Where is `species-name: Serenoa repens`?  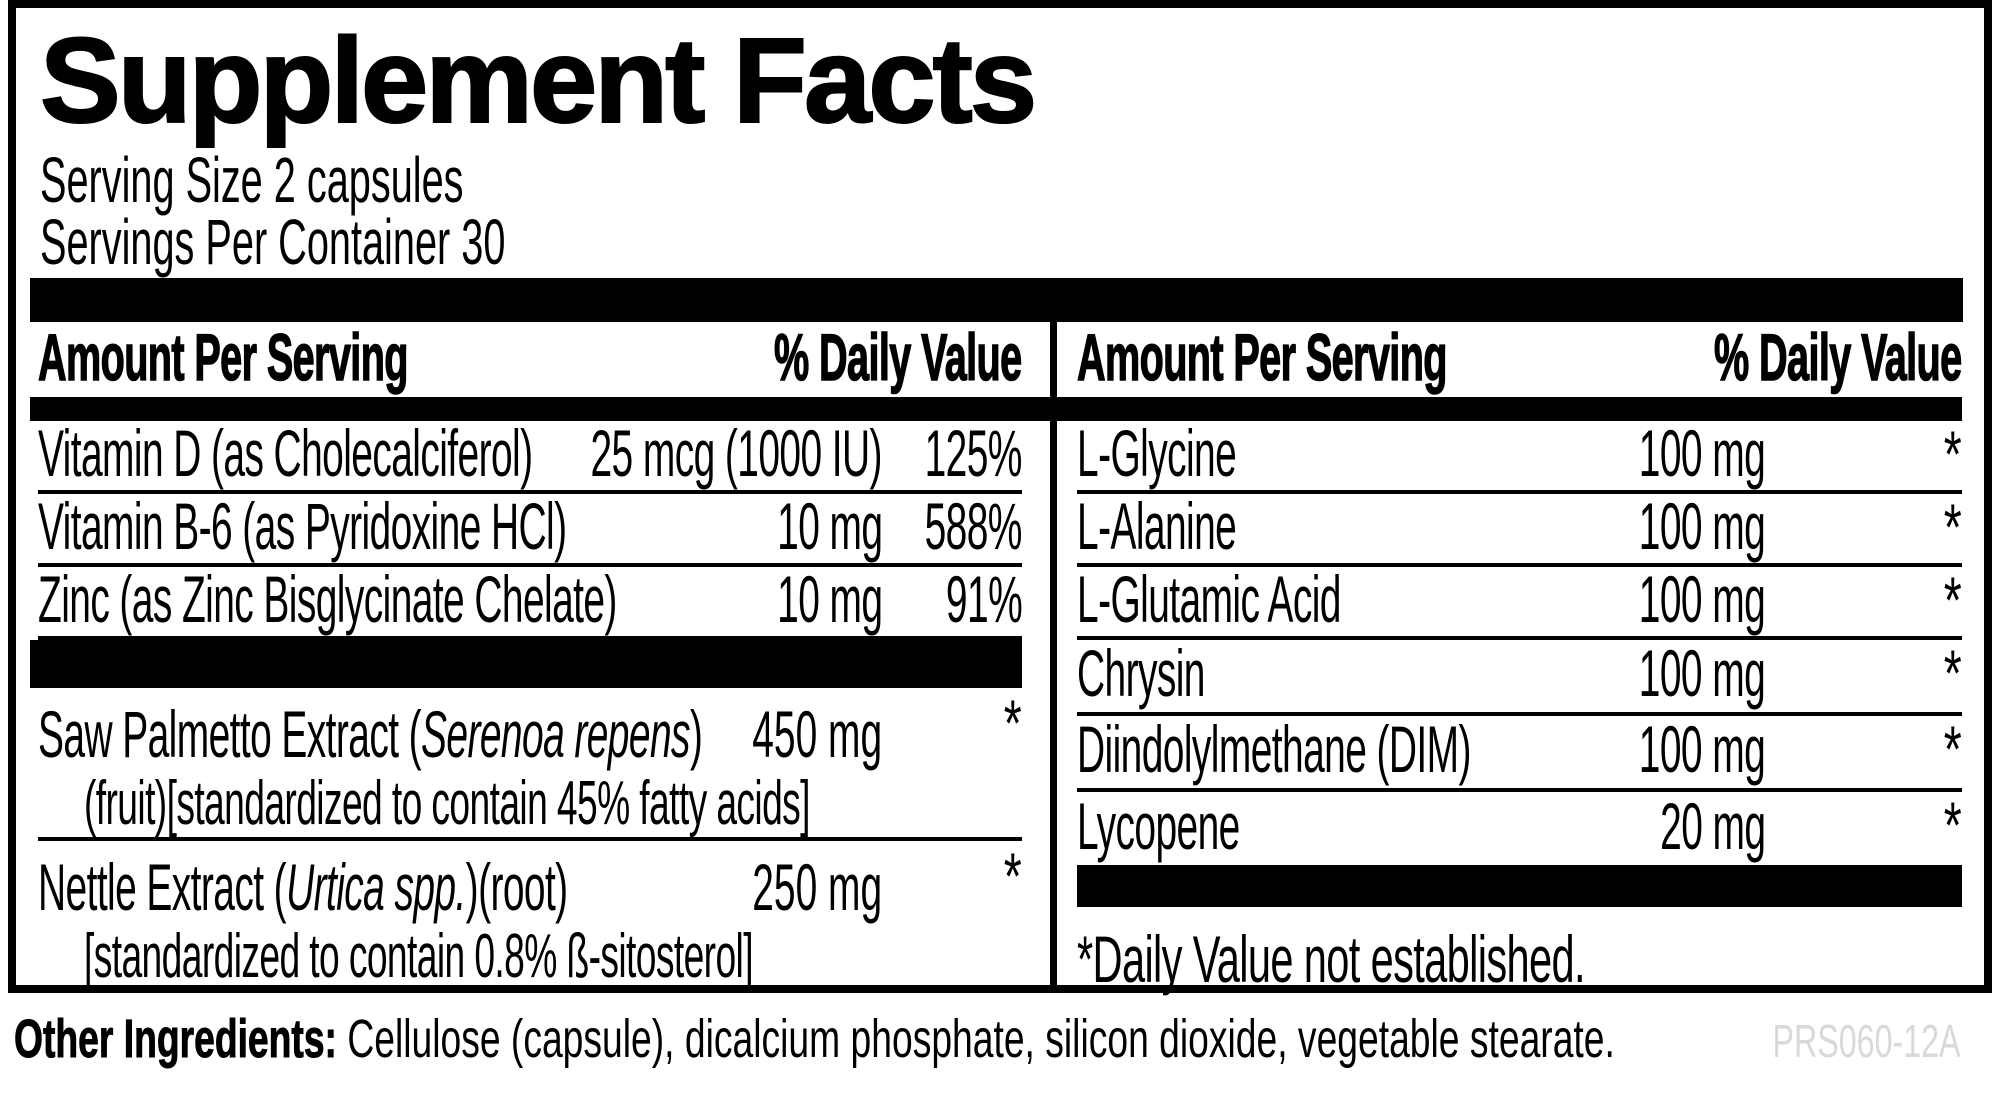
species-name: Serenoa repens is located at coordinates (555, 734).